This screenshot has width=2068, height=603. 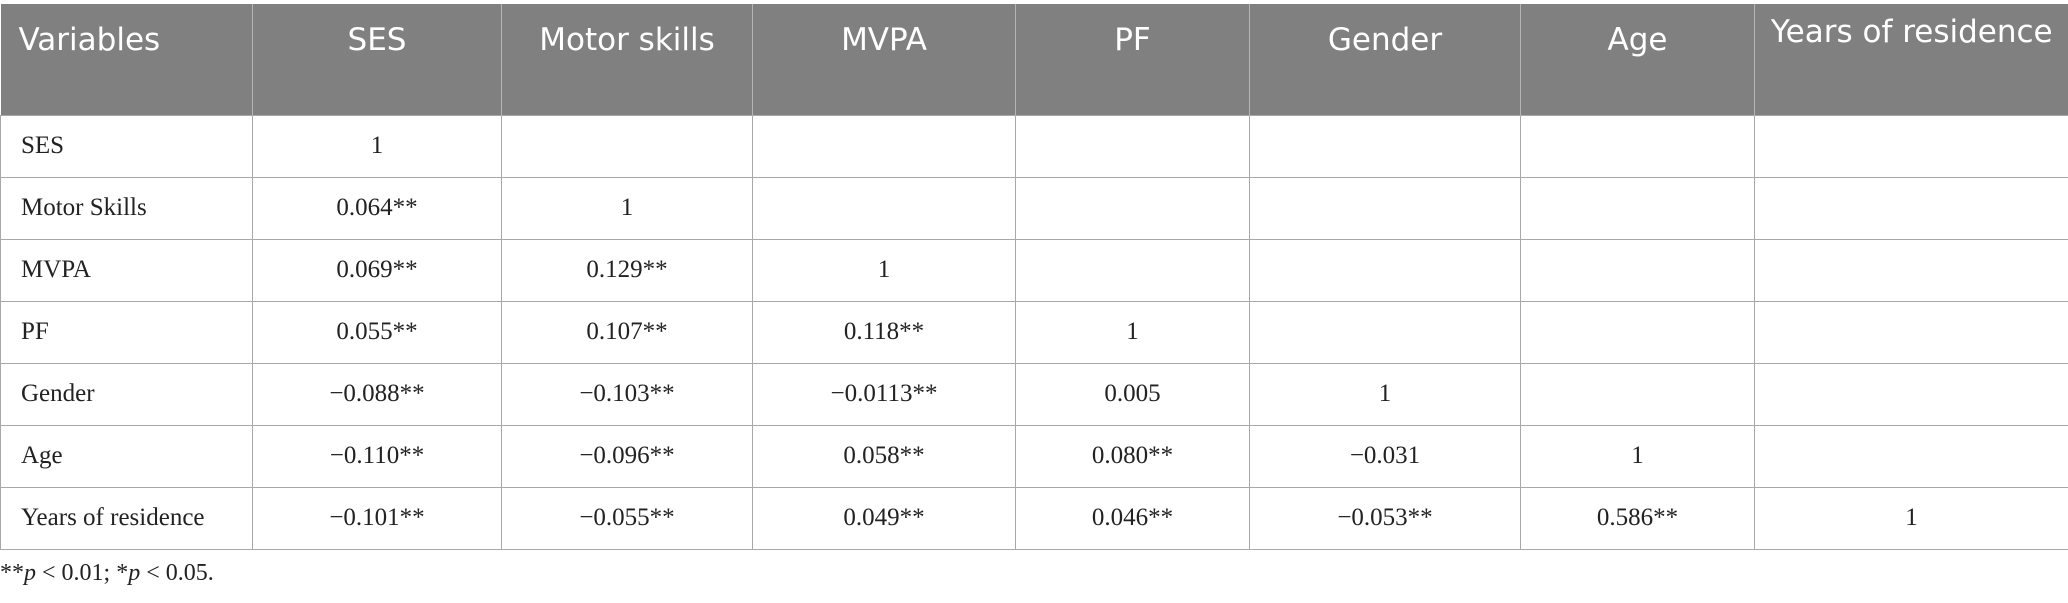 I want to click on header-age: Age, so click(x=1637, y=59).